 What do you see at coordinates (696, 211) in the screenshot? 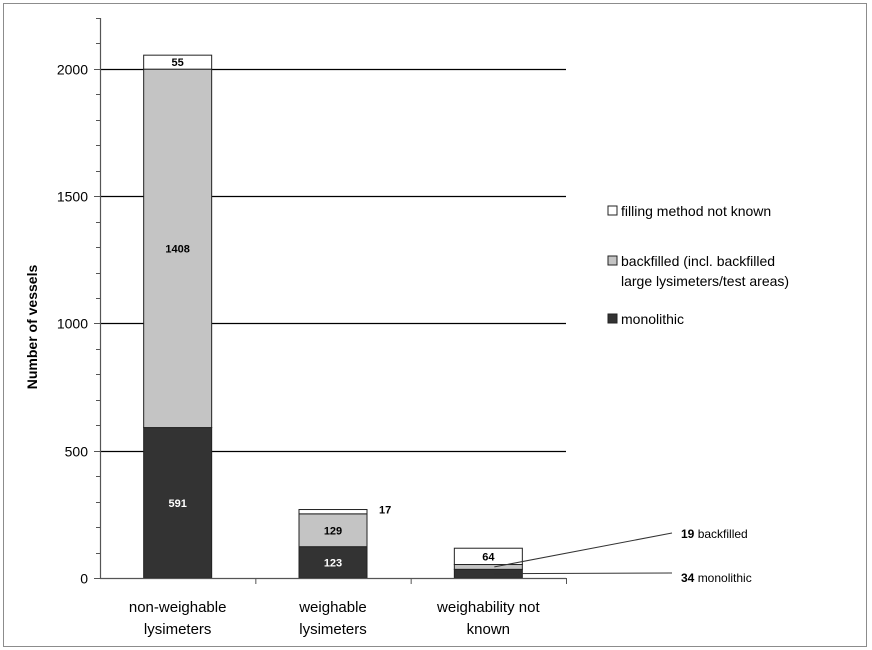
I see `legend-label: filling method not known` at bounding box center [696, 211].